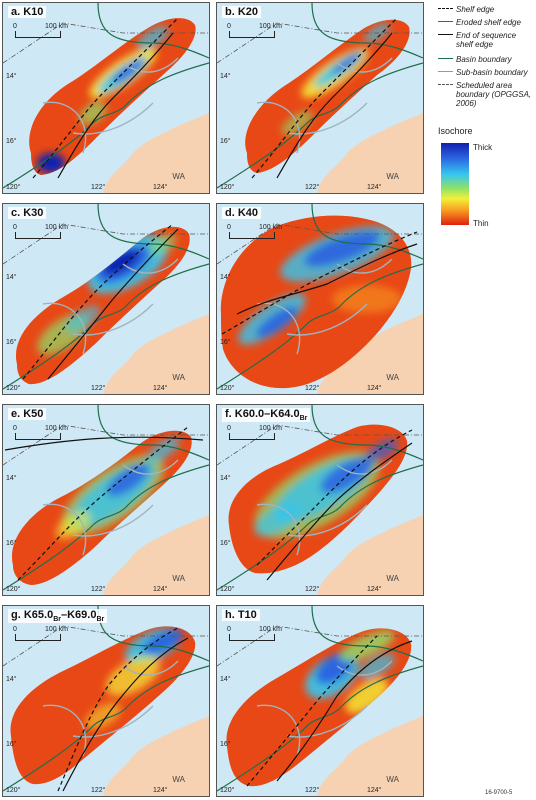 The height and width of the screenshot is (800, 536). What do you see at coordinates (445, 21) in the screenshot?
I see `red-line-swatch` at bounding box center [445, 21].